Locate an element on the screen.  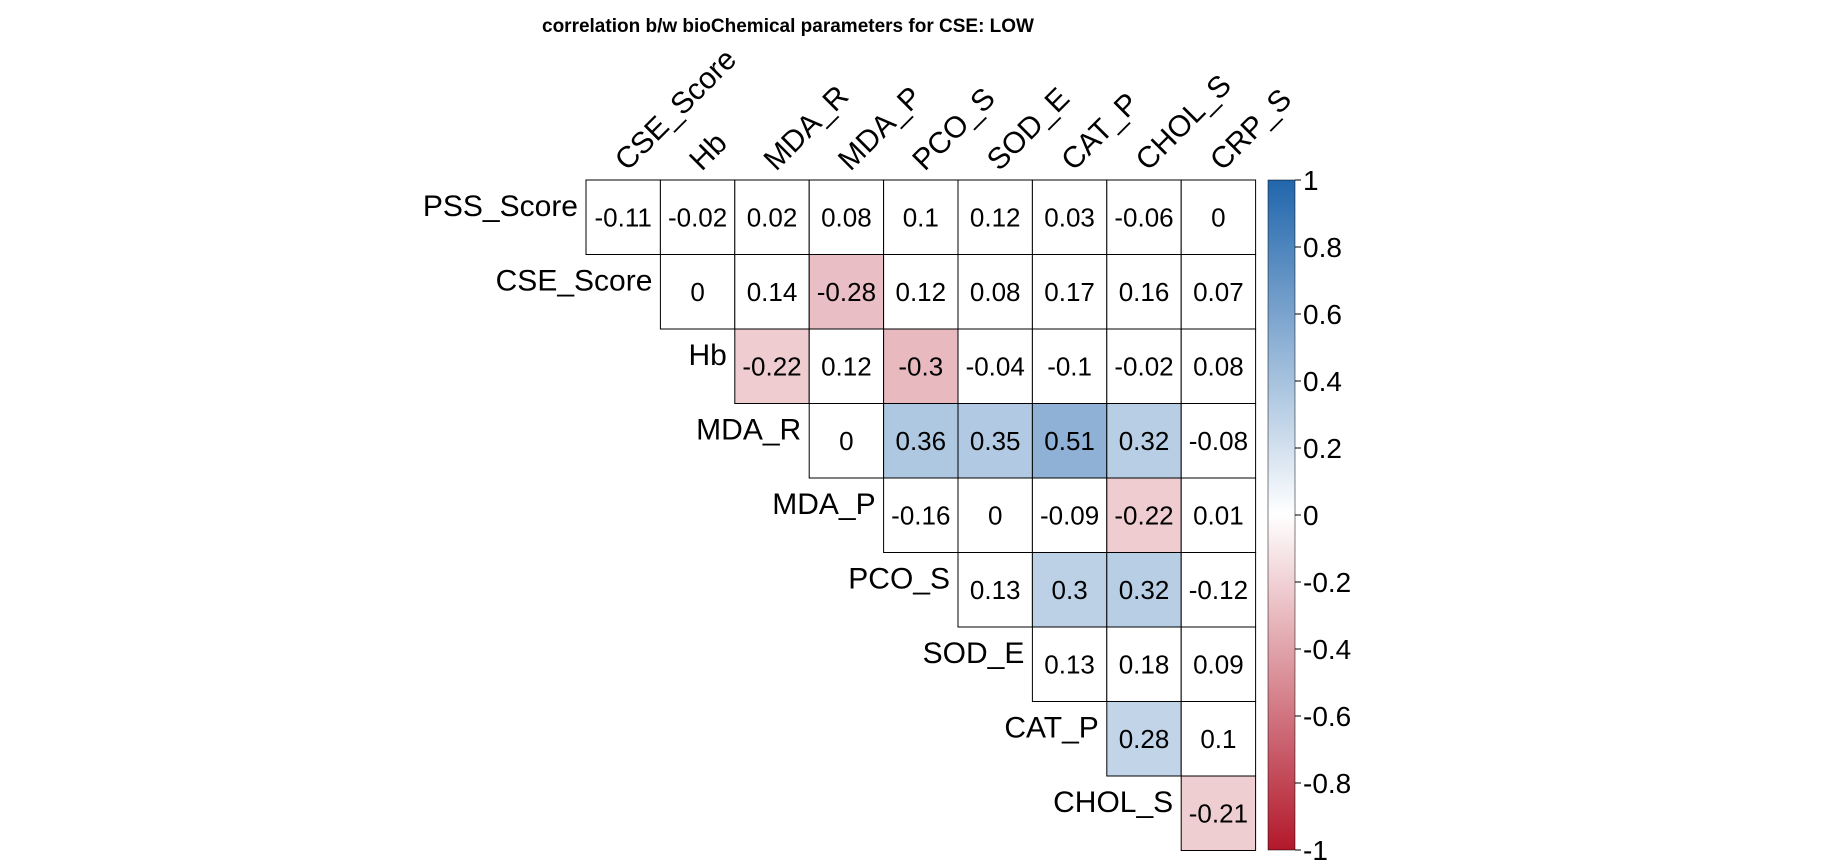
cell-value-label: -0.12 is located at coordinates (1218, 590).